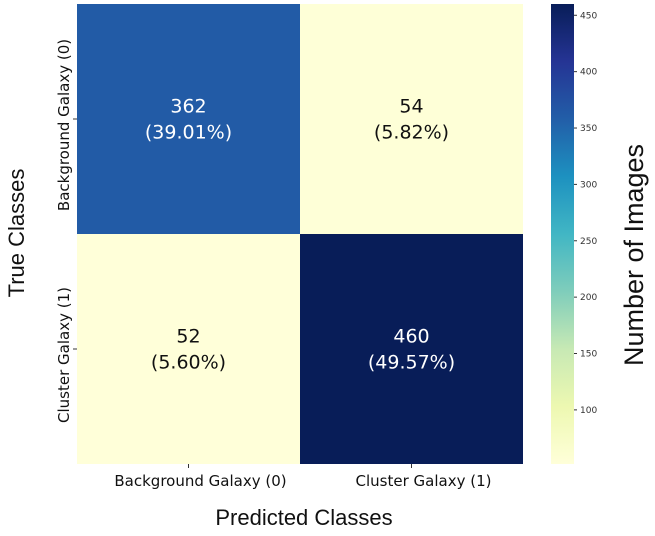 The width and height of the screenshot is (655, 536). What do you see at coordinates (424, 481) in the screenshot?
I see `x-tick-label: Cluster Galaxy (1)` at bounding box center [424, 481].